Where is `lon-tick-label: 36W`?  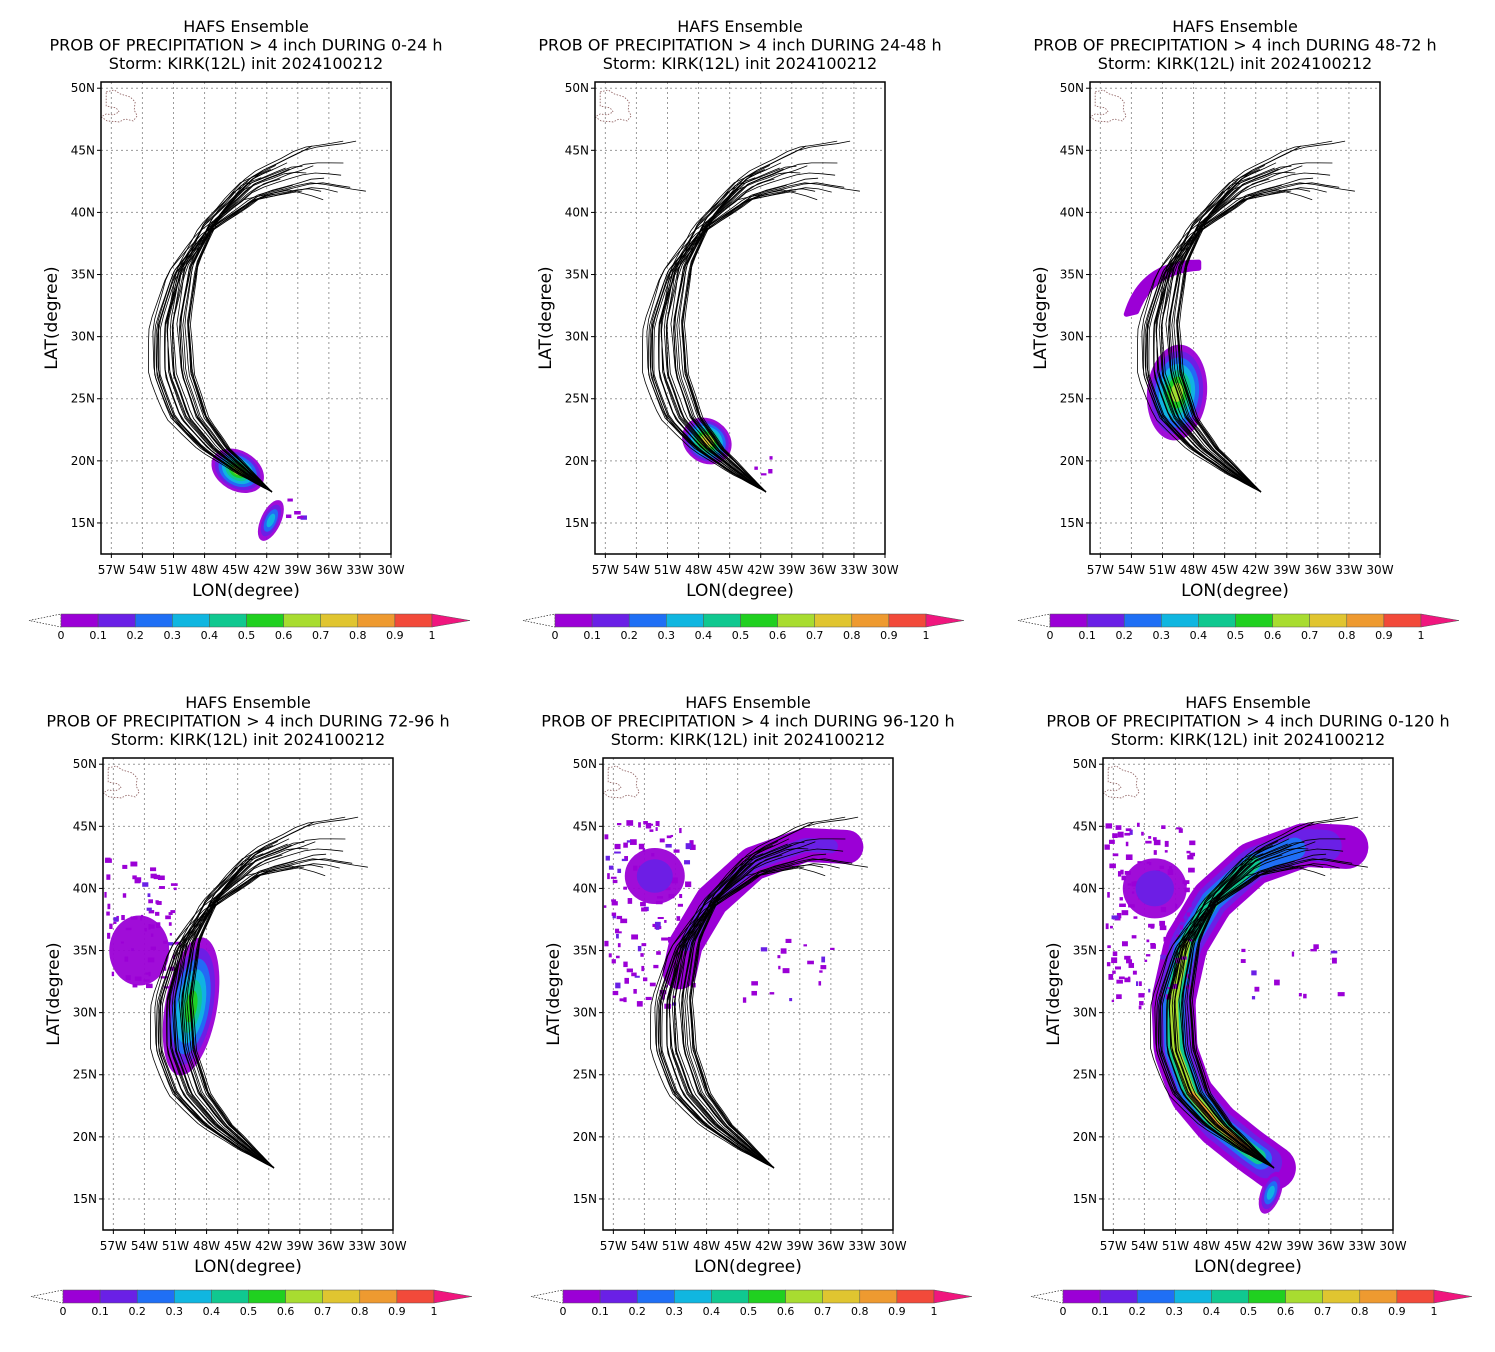 lon-tick-label: 36W is located at coordinates (1317, 570).